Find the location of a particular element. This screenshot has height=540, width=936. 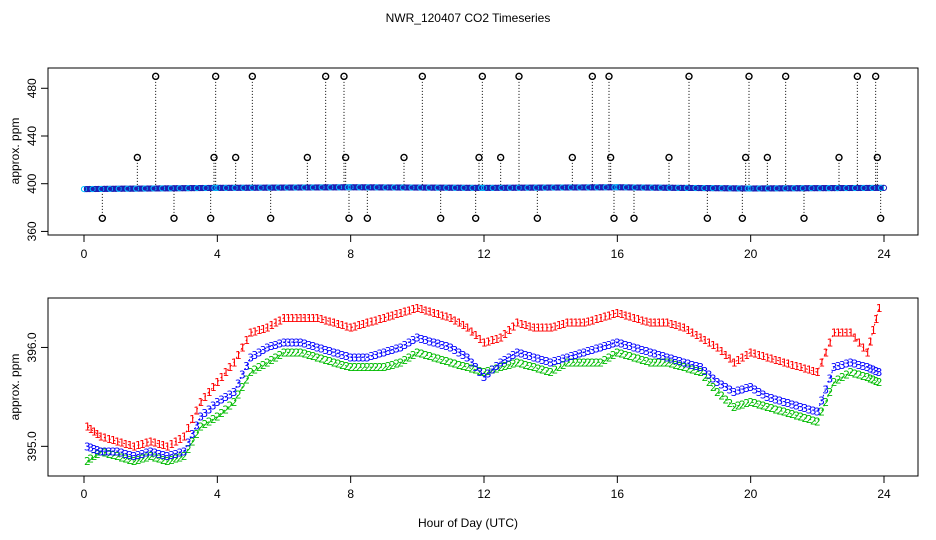

top-x-tick-label: 24 is located at coordinates (884, 254).